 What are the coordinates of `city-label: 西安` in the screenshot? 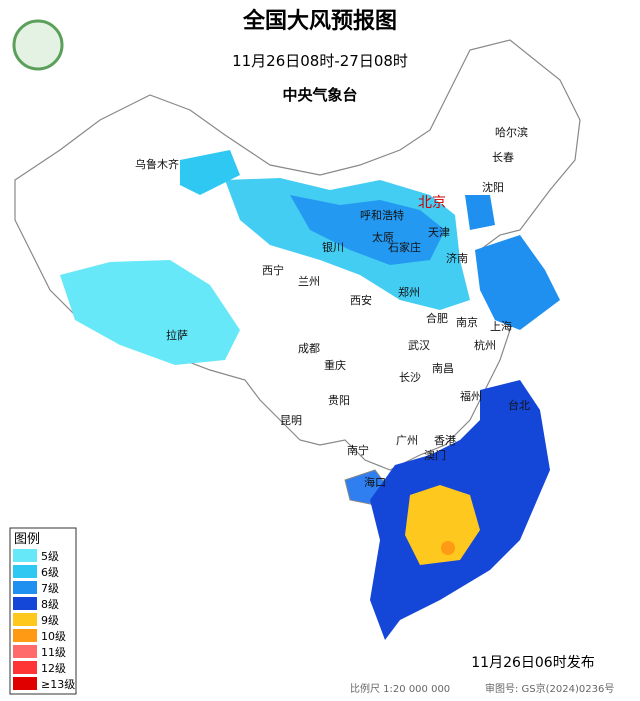 It's located at (361, 300).